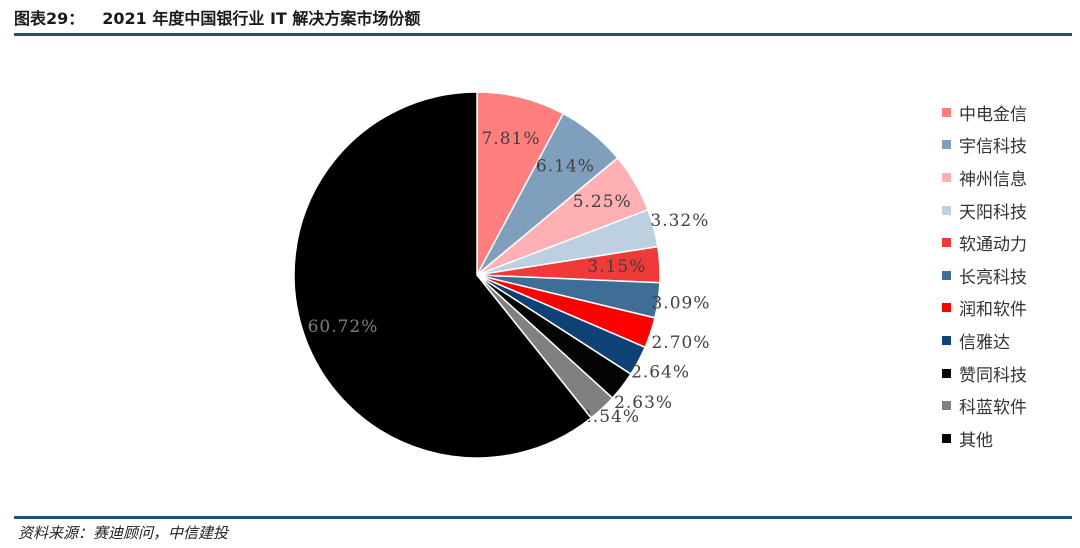 The height and width of the screenshot is (548, 1080). I want to click on legend-label: 赞同科技, so click(993, 375).